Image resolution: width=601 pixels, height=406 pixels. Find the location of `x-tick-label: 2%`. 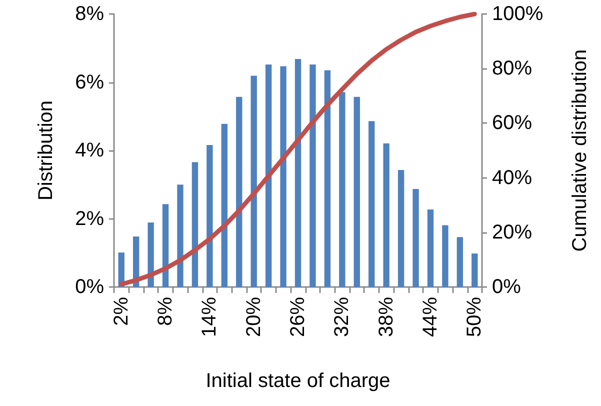

x-tick-label: 2% is located at coordinates (121, 311).